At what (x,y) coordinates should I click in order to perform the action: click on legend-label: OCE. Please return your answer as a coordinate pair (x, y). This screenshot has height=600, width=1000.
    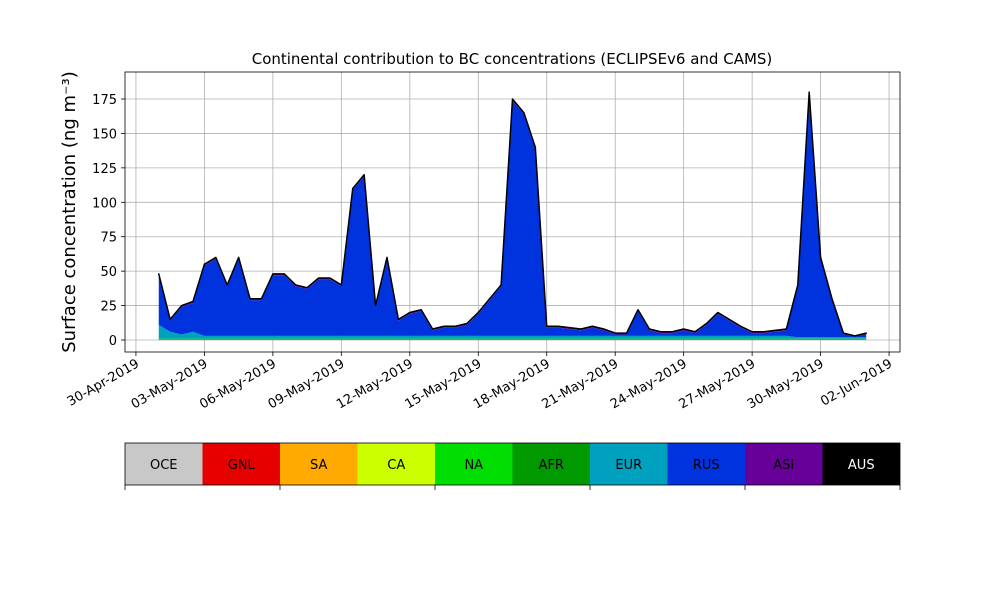
    Looking at the image, I should click on (164, 465).